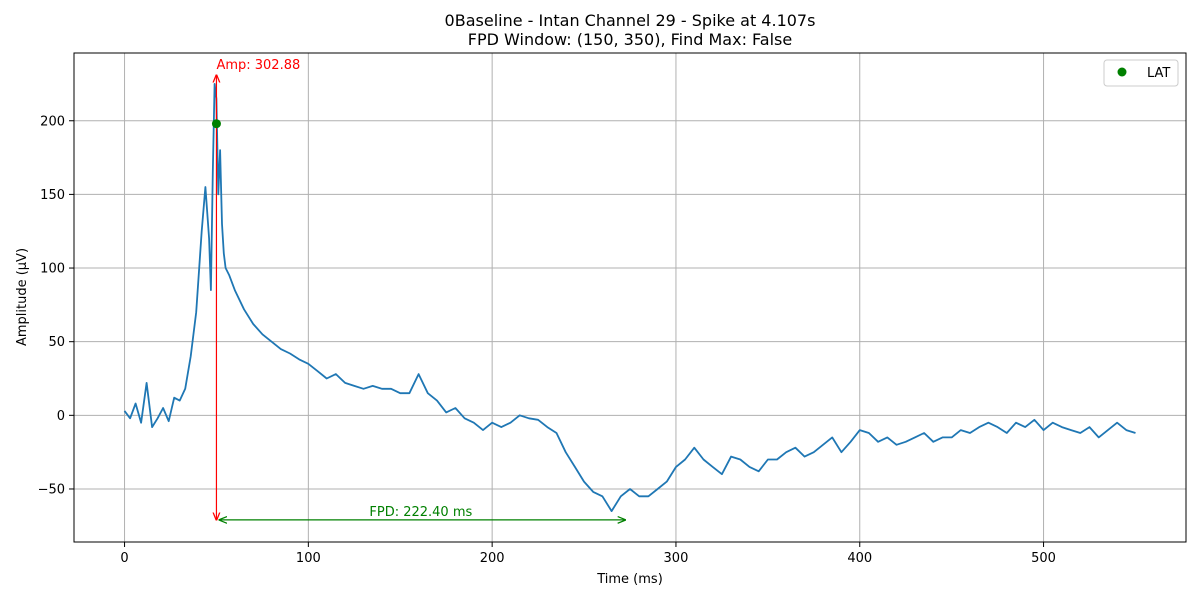 Image resolution: width=1200 pixels, height=600 pixels. I want to click on x-tick-label: 200, so click(492, 558).